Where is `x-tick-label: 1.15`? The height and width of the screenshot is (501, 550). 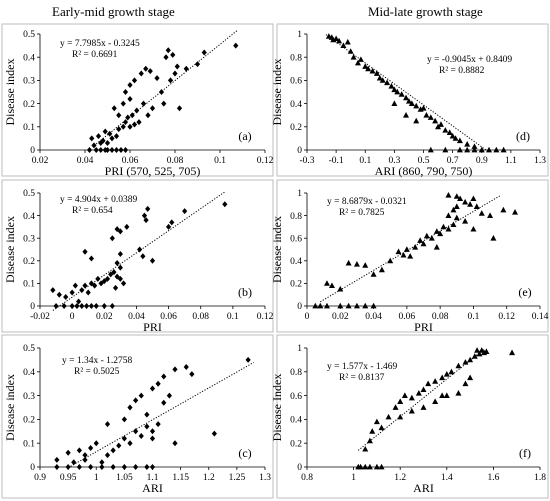 x-tick-label: 1.15 is located at coordinates (180, 478).